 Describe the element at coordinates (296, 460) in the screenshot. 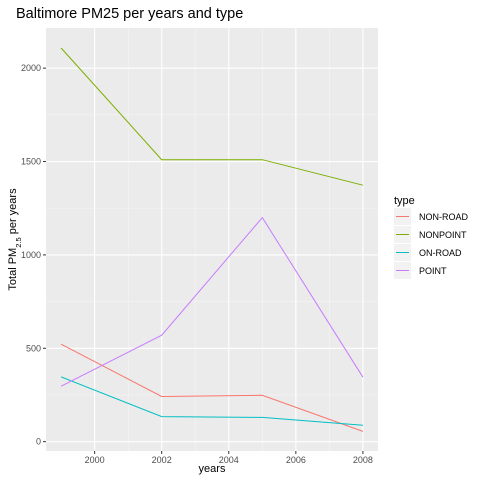

I see `x-tick-label: 2006` at that location.